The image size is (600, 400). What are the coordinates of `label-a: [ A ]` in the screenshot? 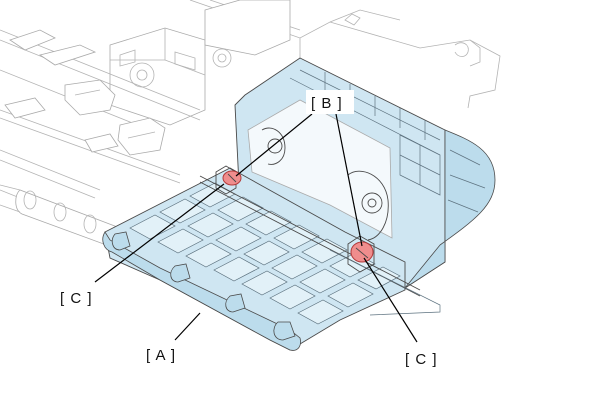 It's located at (161, 355).